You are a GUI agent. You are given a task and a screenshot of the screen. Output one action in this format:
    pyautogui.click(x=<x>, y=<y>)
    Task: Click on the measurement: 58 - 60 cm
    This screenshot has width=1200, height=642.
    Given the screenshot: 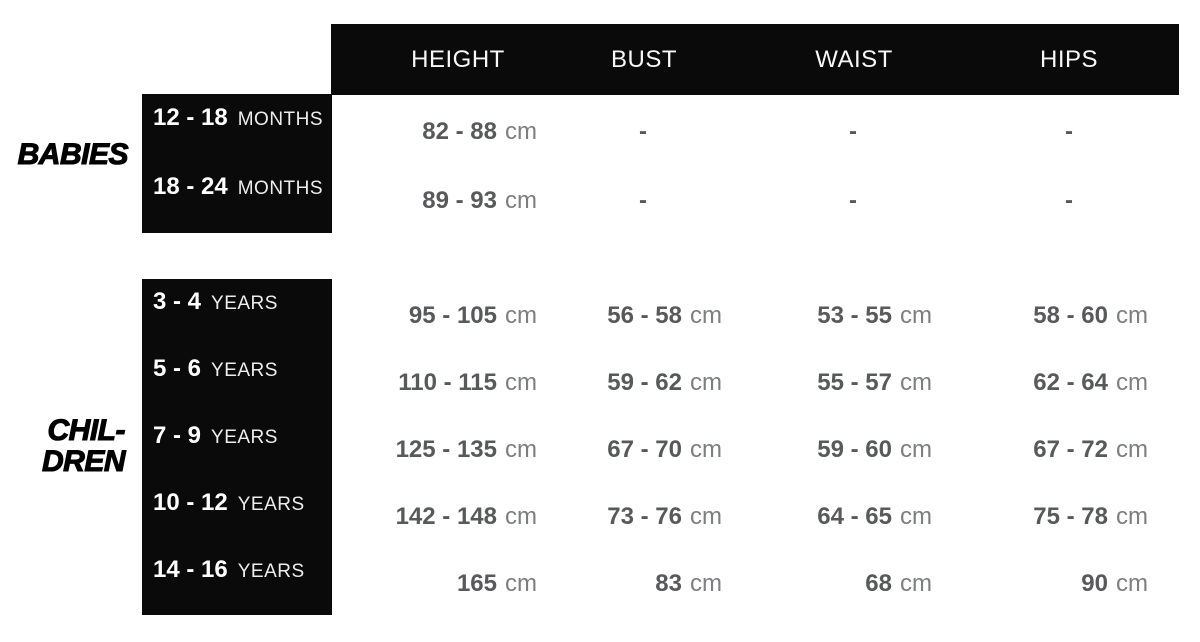 What is the action you would take?
    pyautogui.click(x=1090, y=316)
    